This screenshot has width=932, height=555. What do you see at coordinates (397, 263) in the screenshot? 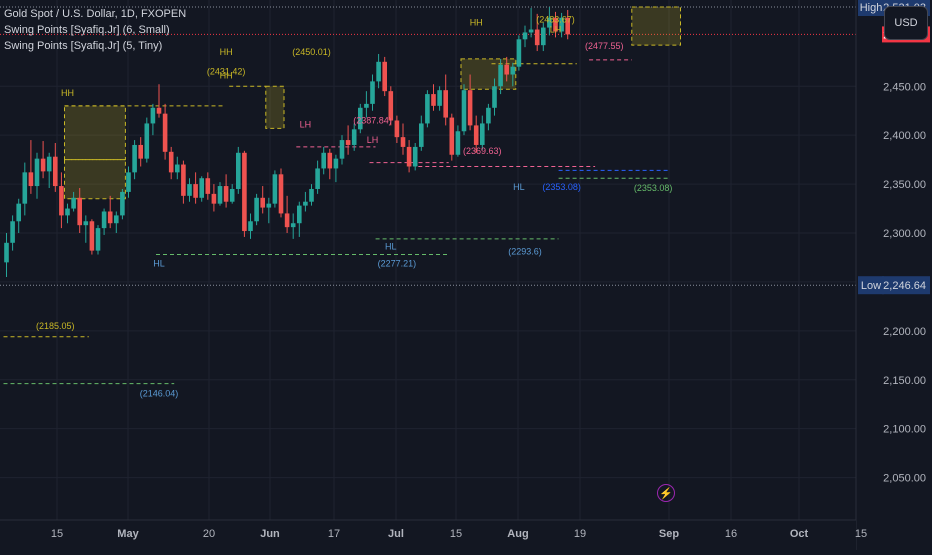
I see `swing-label: (2277.21)` at bounding box center [397, 263].